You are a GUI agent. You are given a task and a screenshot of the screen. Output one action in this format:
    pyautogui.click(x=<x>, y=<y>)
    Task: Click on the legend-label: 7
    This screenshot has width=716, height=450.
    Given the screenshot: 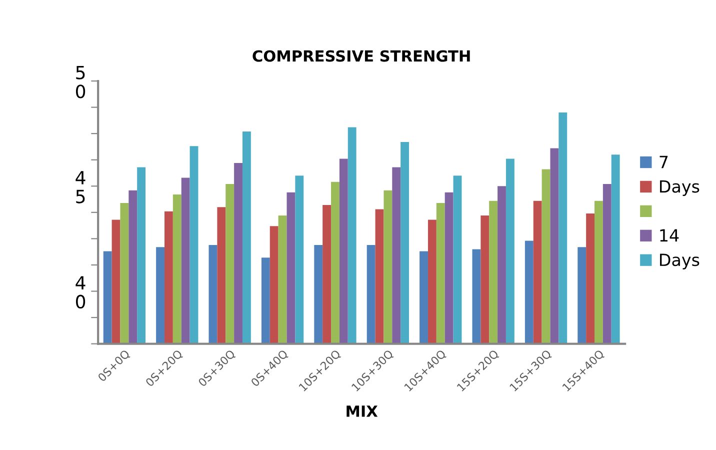 What is the action you would take?
    pyautogui.click(x=664, y=162)
    